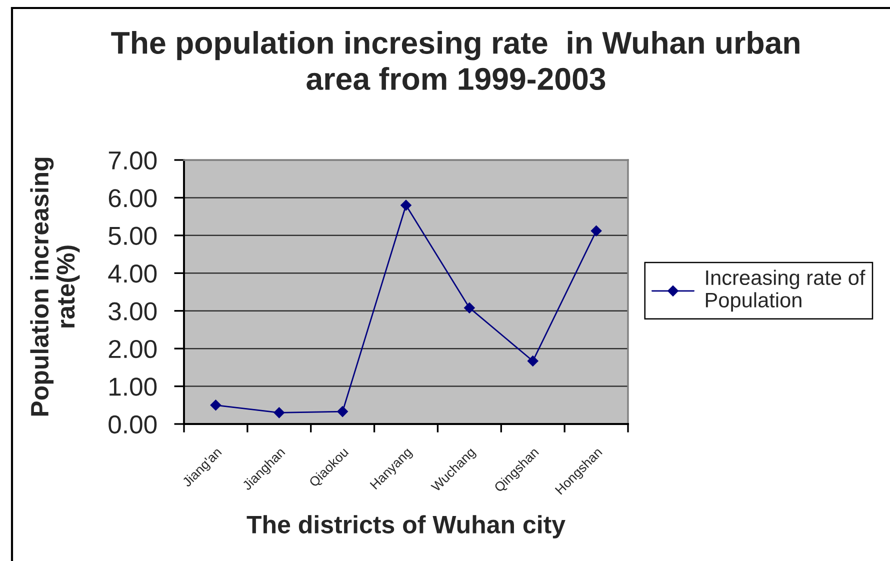  I want to click on y-tick-label: 2.00, so click(132, 349).